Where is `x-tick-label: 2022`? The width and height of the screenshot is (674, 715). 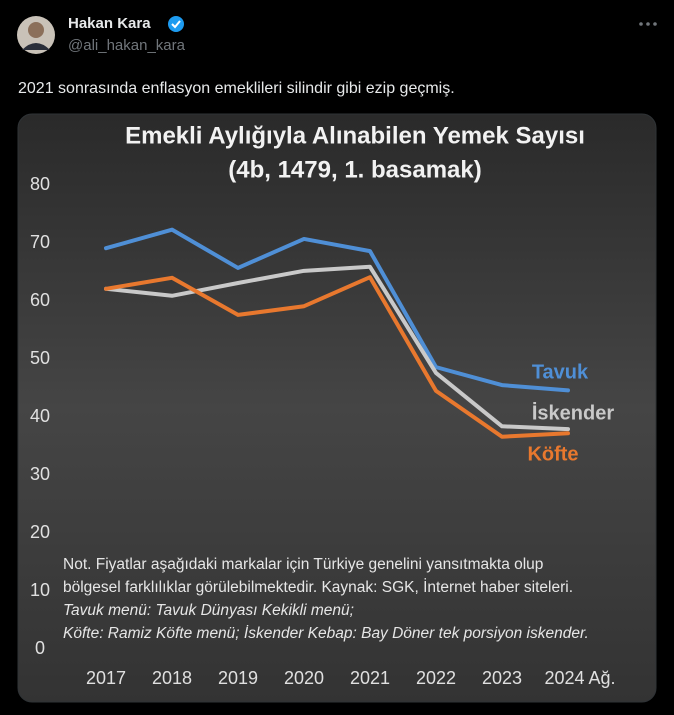 x-tick-label: 2022 is located at coordinates (436, 678).